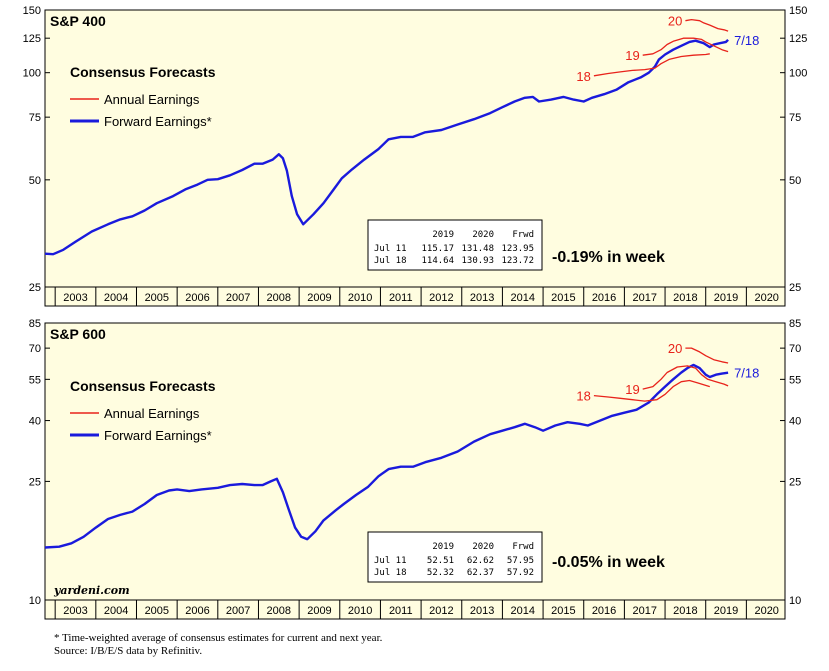 This screenshot has width=829, height=671. Describe the element at coordinates (440, 561) in the screenshot. I see `table-cell: 52.51` at that location.